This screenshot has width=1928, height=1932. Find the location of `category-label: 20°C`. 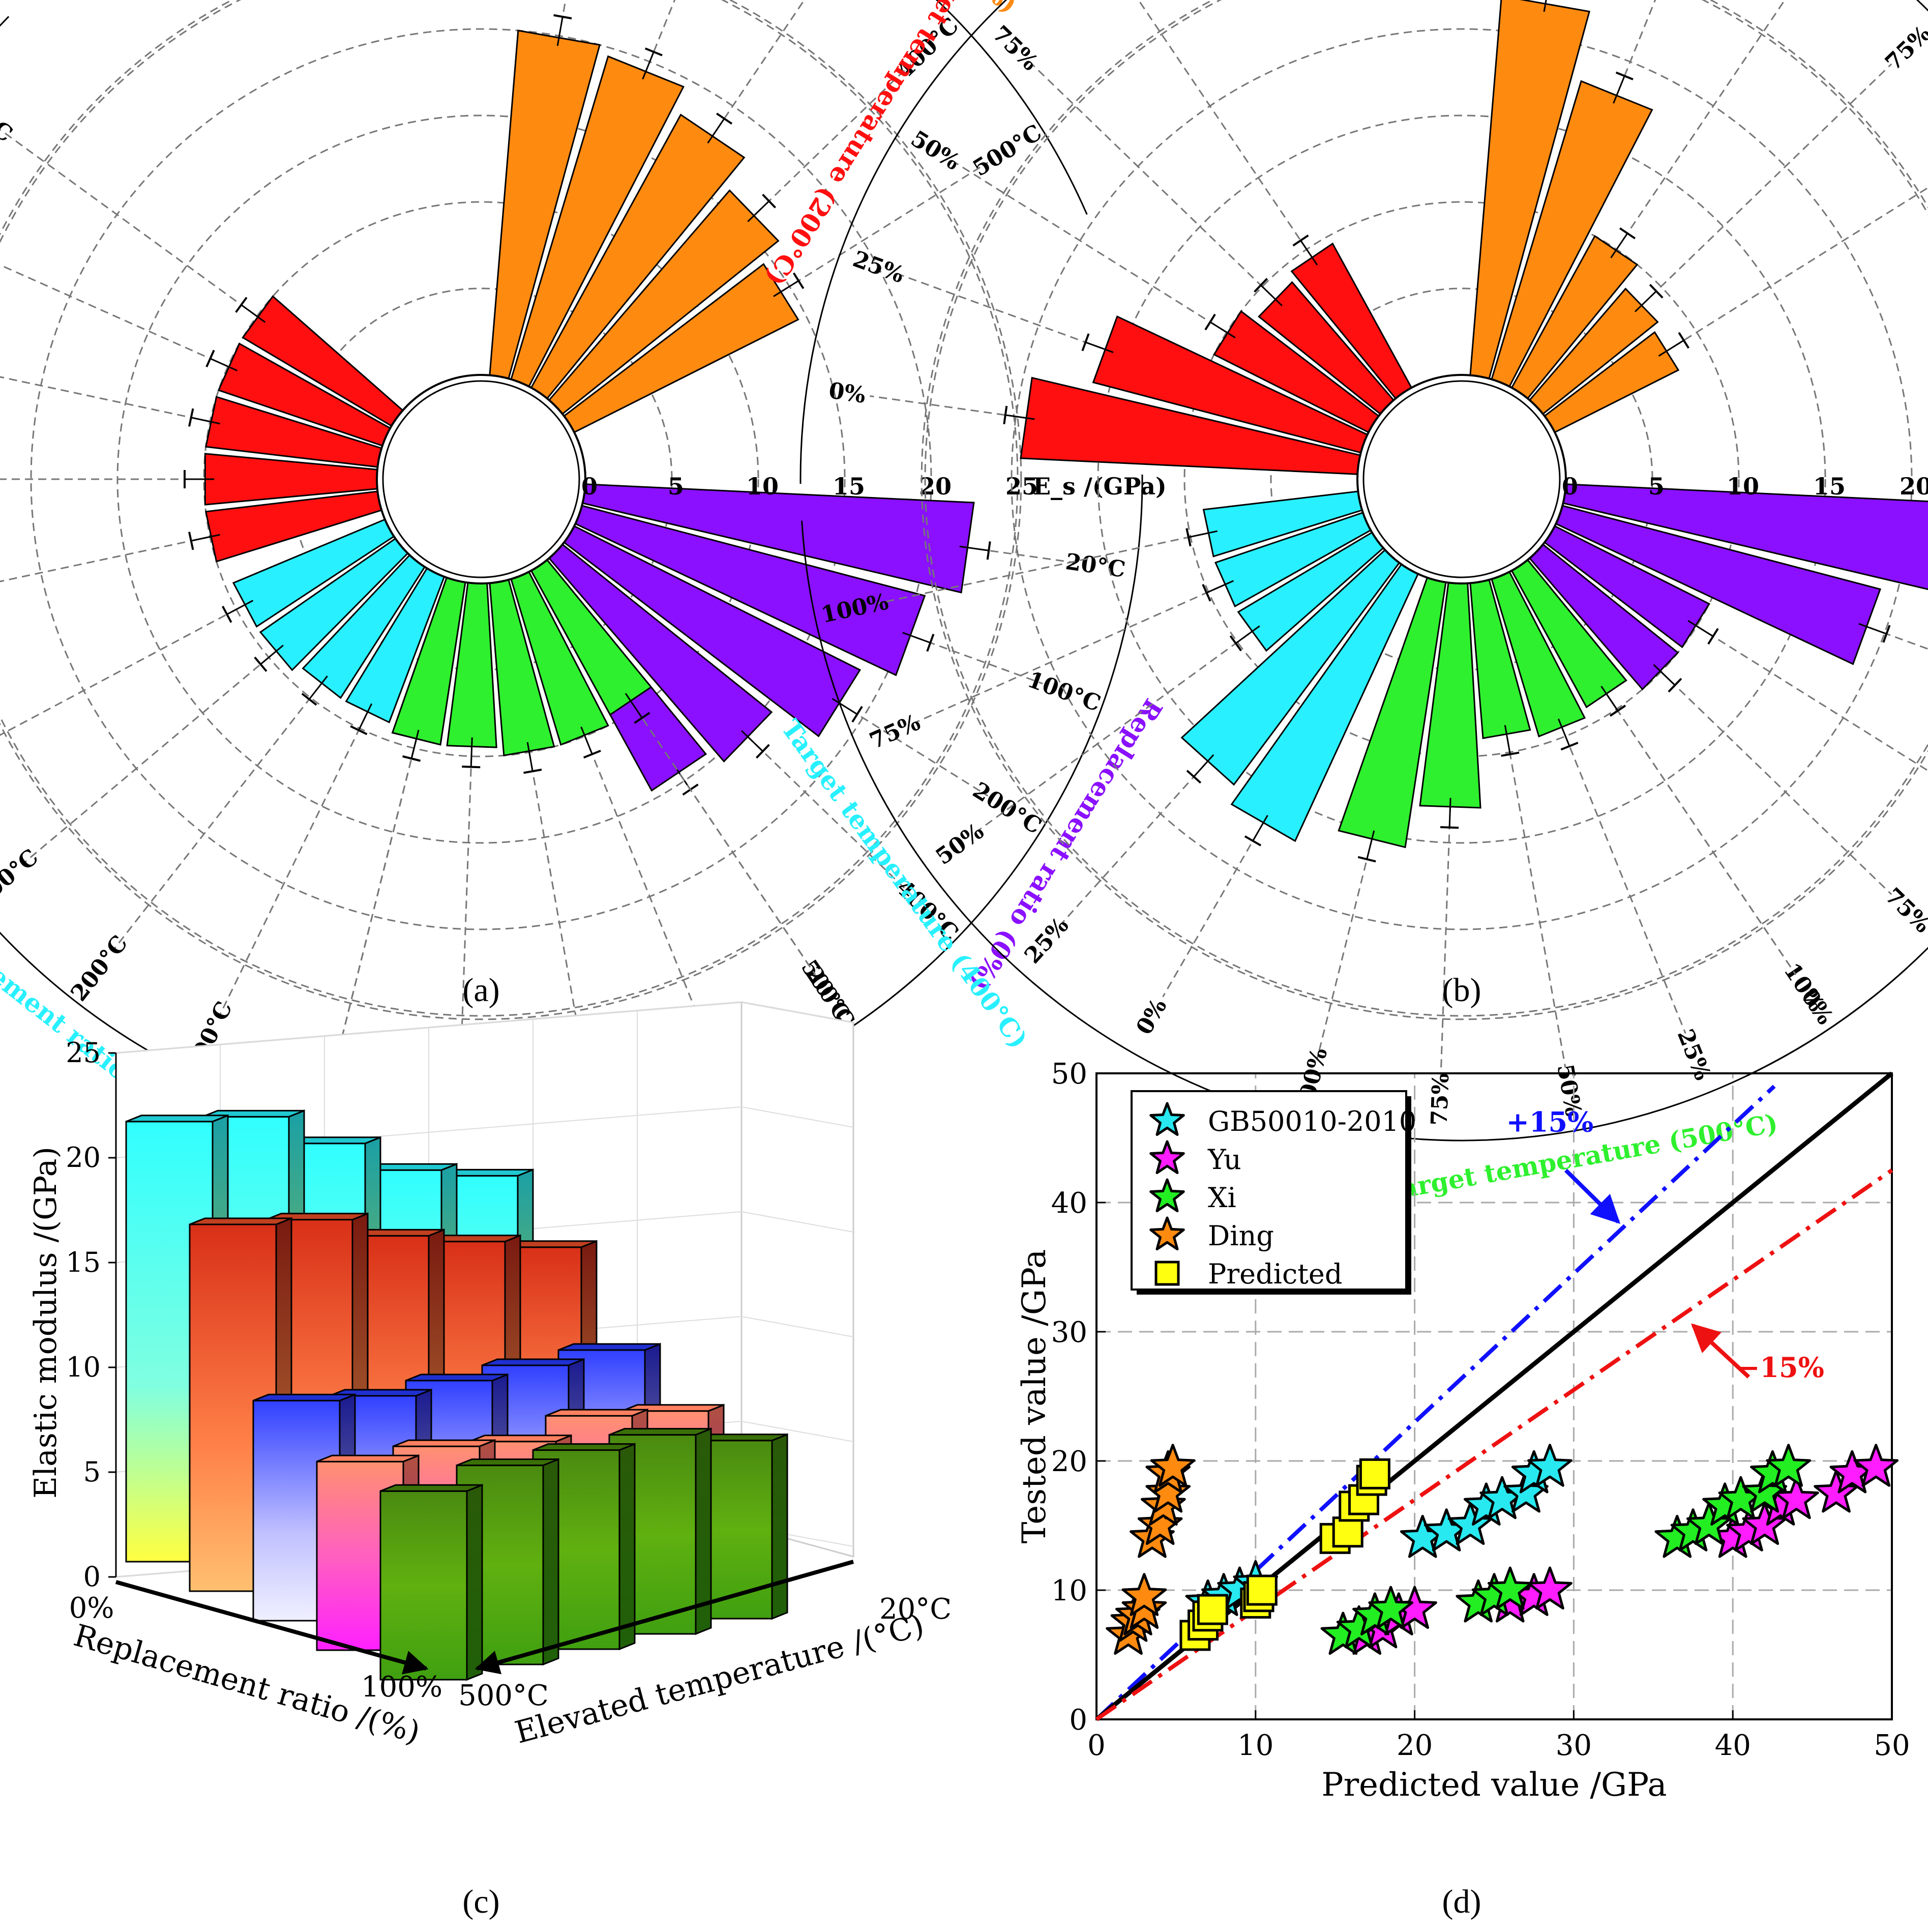

category-label: 20°C is located at coordinates (1095, 566).